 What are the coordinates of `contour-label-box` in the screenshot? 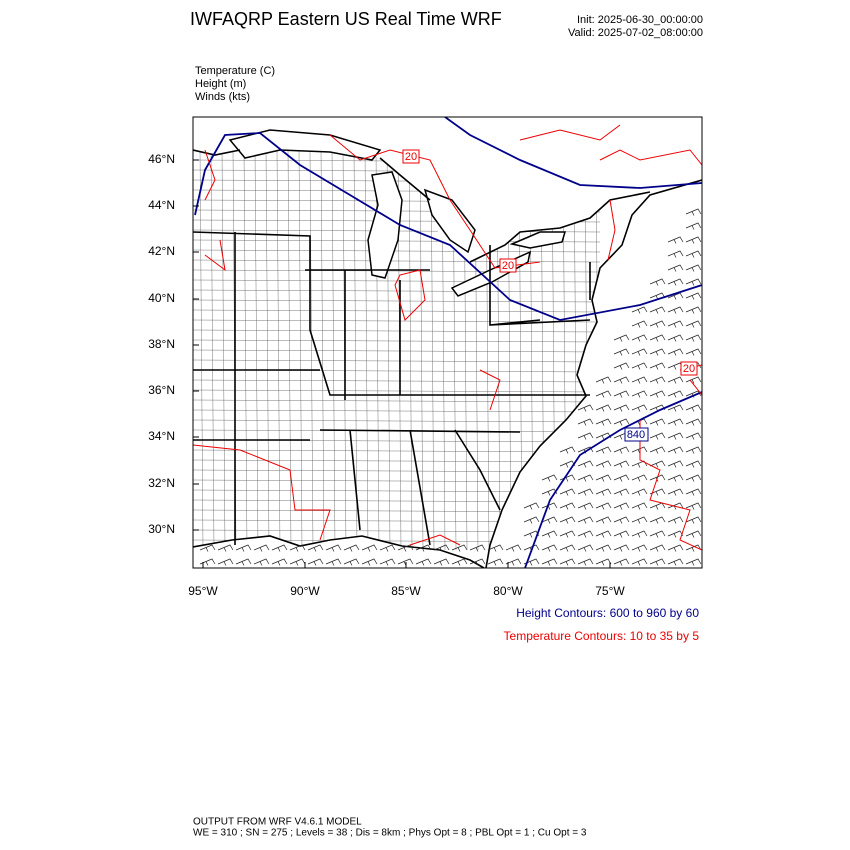 It's located at (411, 156).